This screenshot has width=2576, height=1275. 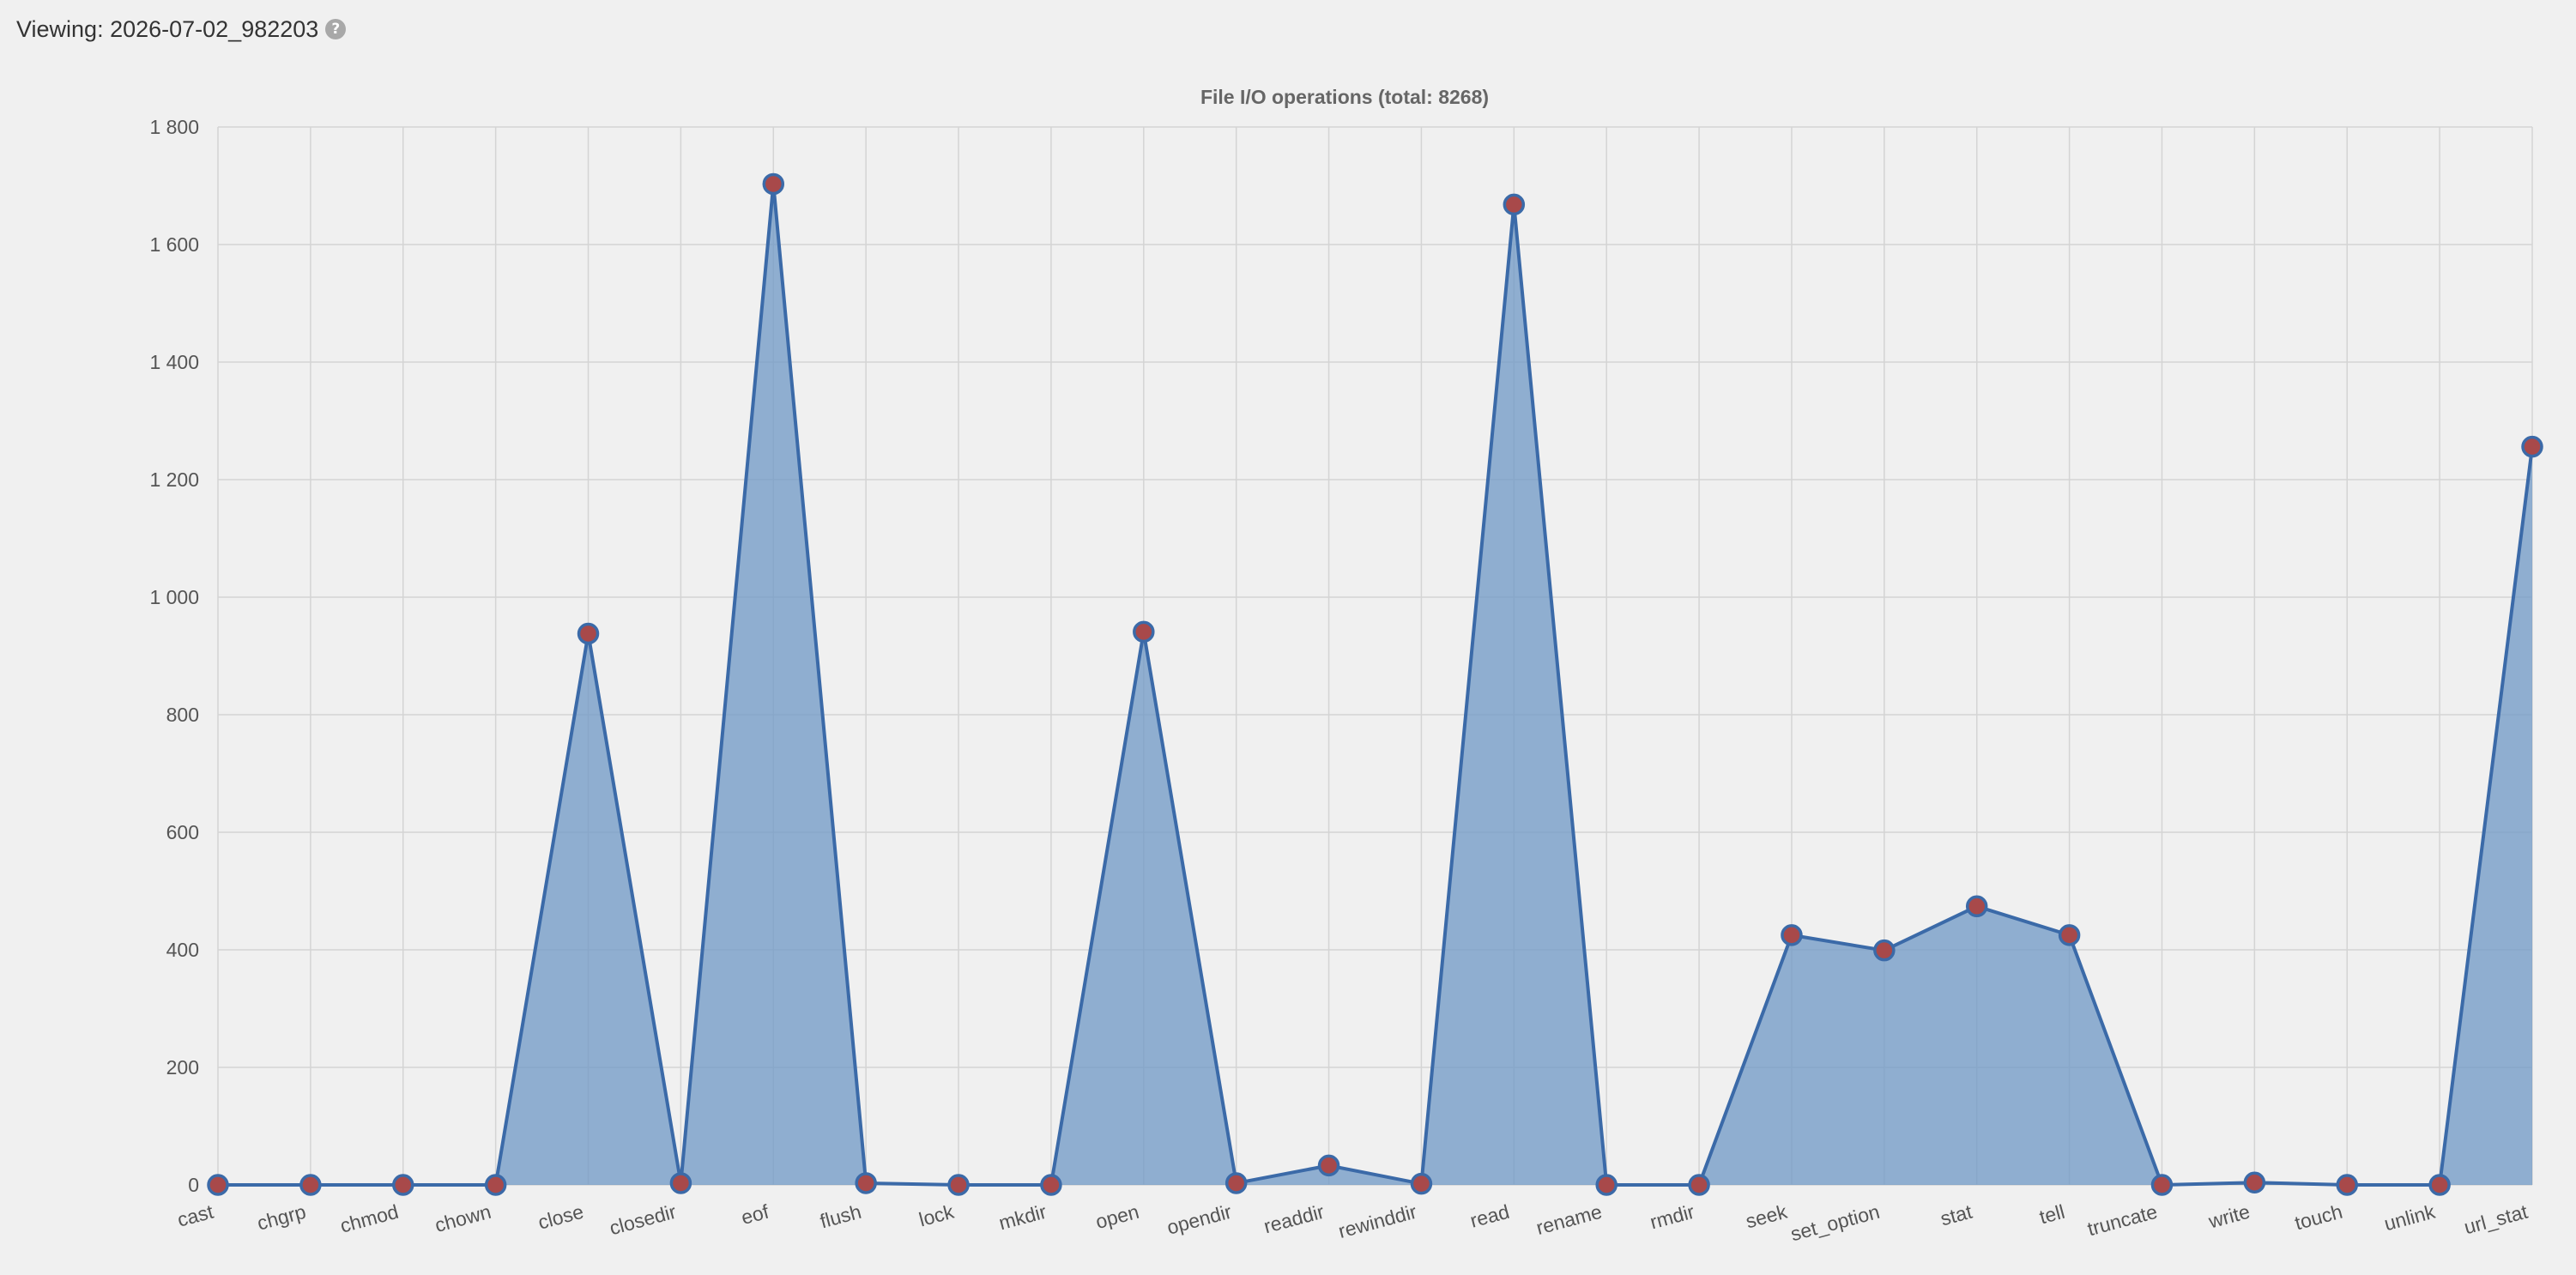 What do you see at coordinates (2228, 1216) in the screenshot?
I see `x-tick-label: write` at bounding box center [2228, 1216].